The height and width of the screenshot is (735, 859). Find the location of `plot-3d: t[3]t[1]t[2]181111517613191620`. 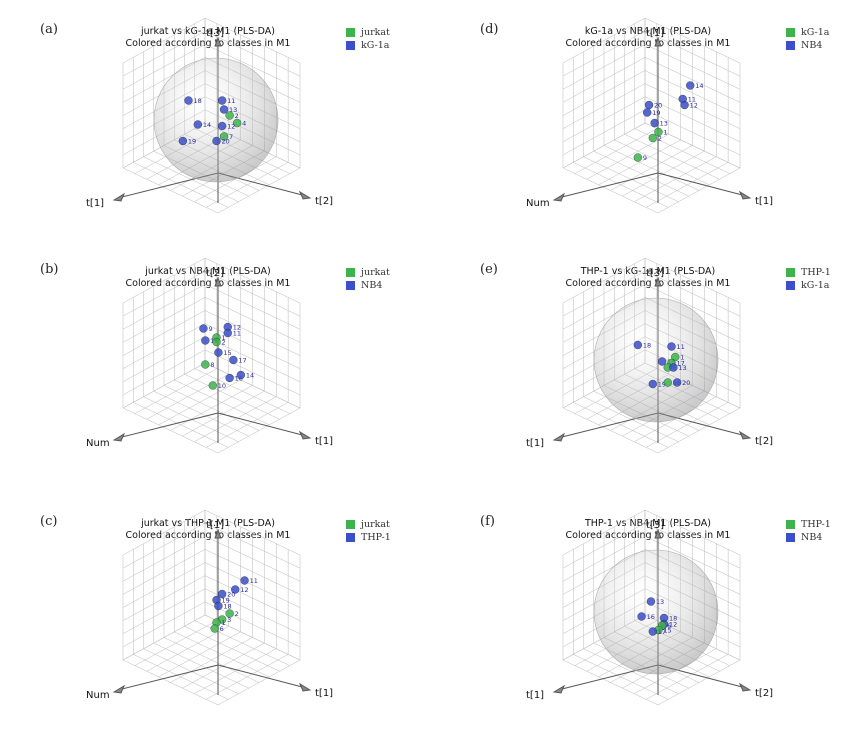

plot-3d: t[3]t[1]t[2]181111517613191620 is located at coordinates (649, 355).